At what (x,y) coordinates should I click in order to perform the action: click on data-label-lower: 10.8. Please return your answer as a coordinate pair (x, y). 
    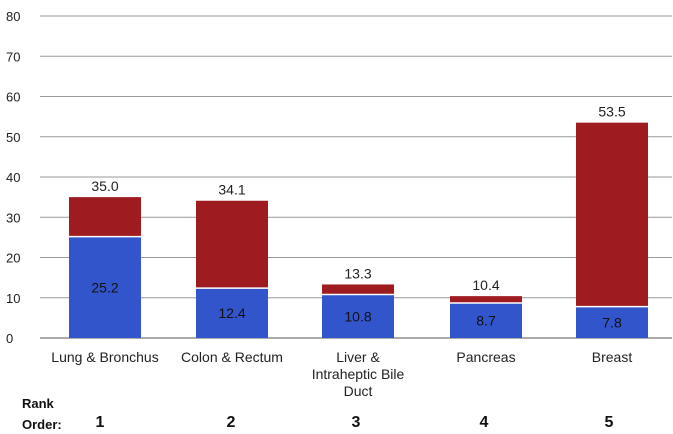
    Looking at the image, I should click on (357, 316).